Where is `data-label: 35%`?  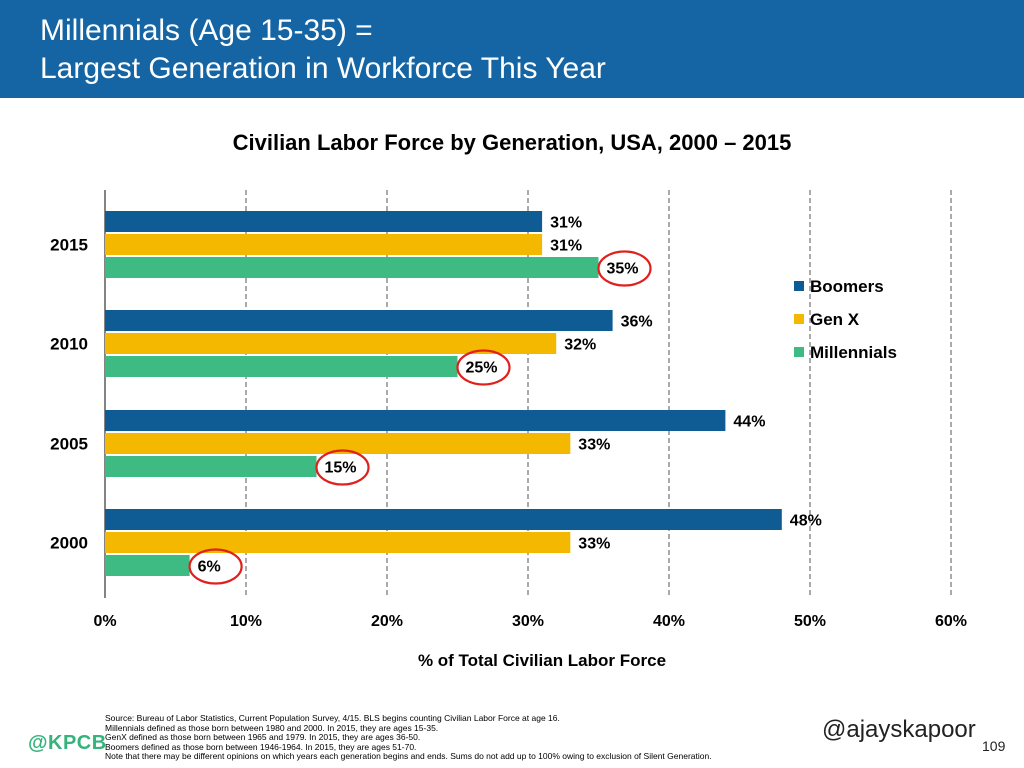 data-label: 35% is located at coordinates (623, 269).